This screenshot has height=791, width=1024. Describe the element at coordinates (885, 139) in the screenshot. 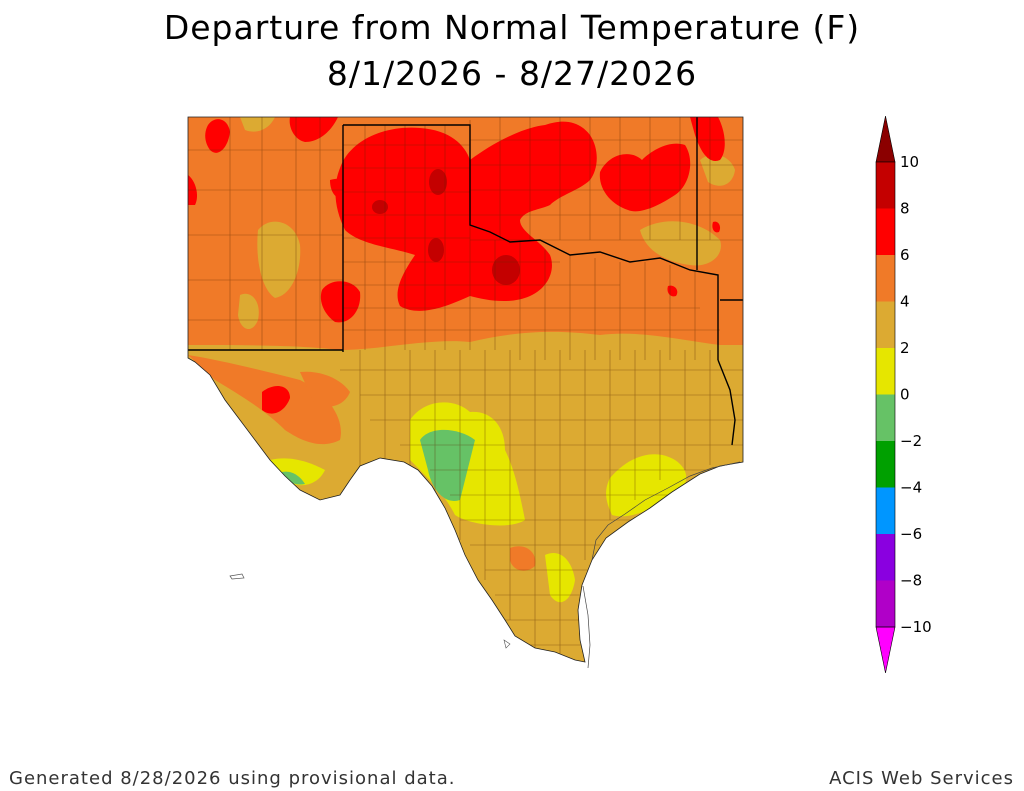

I see `legend-top-arrow` at that location.